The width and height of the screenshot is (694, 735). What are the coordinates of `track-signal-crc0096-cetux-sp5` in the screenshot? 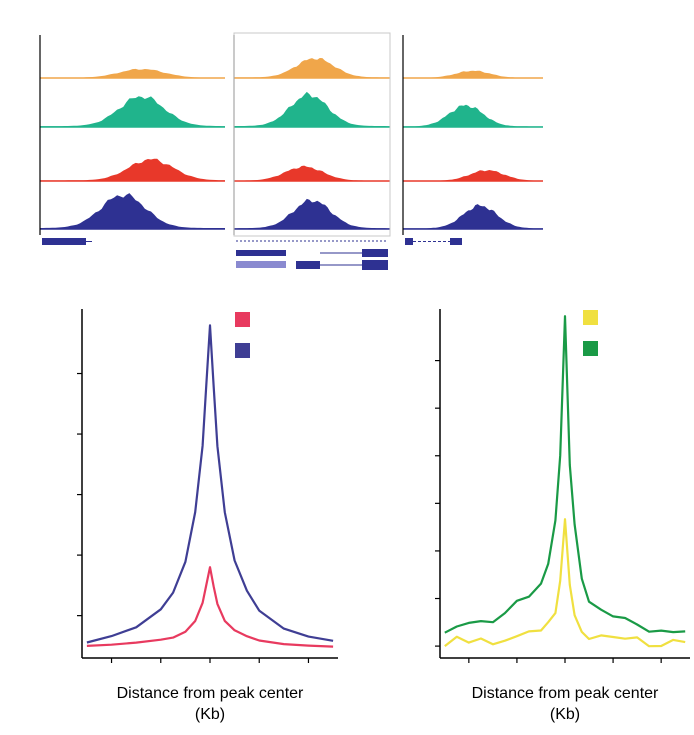 It's located at (312, 213).